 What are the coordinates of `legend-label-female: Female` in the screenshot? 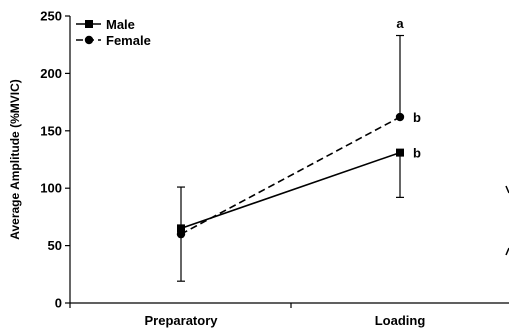 It's located at (128, 40).